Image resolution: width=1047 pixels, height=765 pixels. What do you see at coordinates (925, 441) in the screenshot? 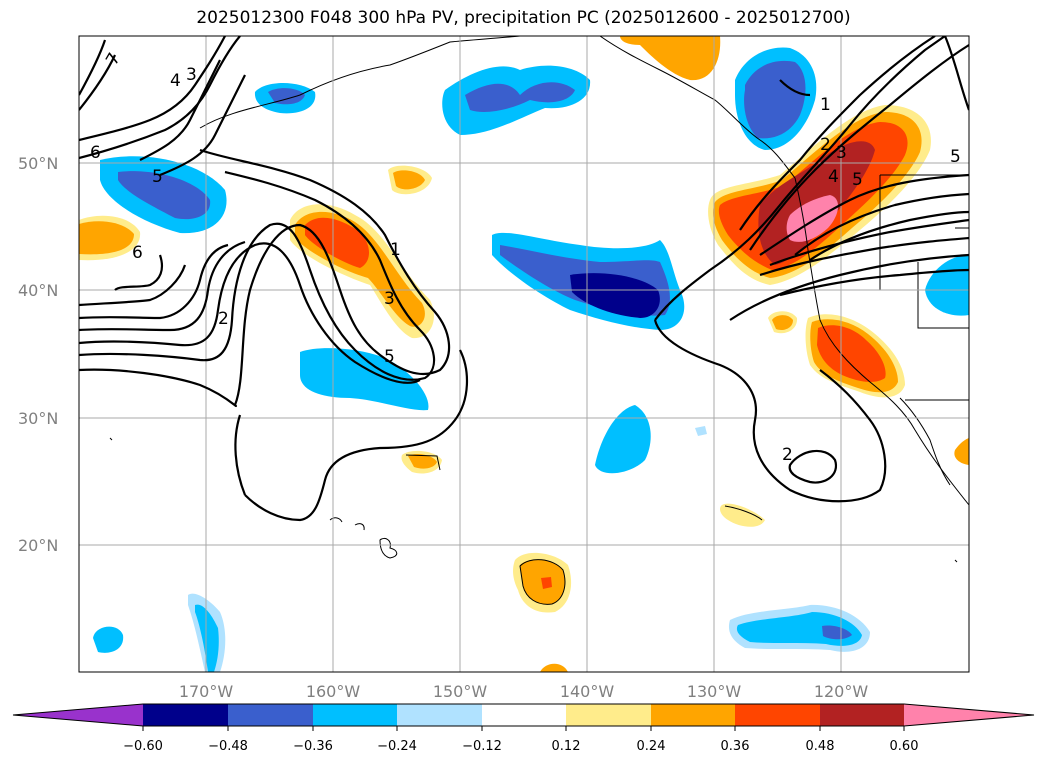
I see `coastline-baja` at bounding box center [925, 441].